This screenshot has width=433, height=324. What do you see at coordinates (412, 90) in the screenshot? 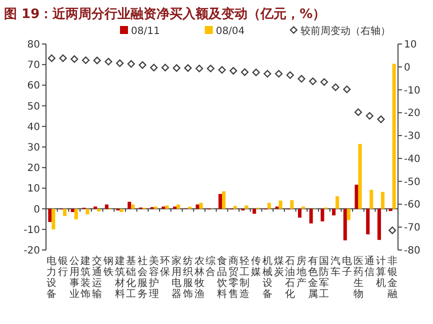
I see `y2-tick-label: -10` at bounding box center [412, 90].